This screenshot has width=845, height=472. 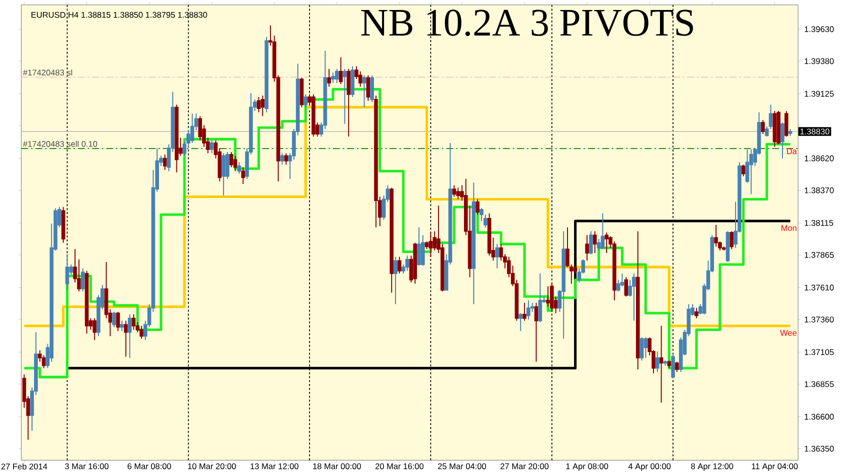 What do you see at coordinates (587, 467) in the screenshot?
I see `x-tick-label: 1 Apr 08:00` at bounding box center [587, 467].